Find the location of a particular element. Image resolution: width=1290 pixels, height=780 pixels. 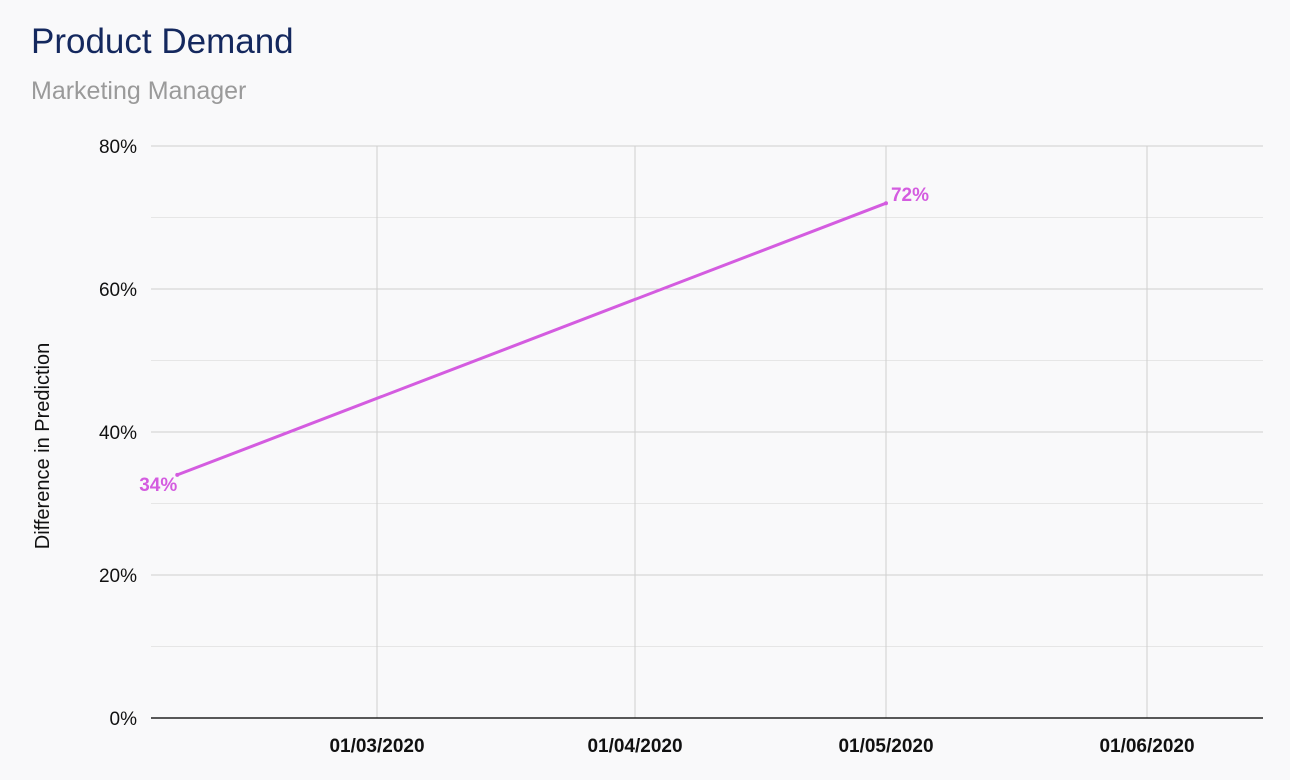

x-tick-label: 01/03/2020 is located at coordinates (376, 746).